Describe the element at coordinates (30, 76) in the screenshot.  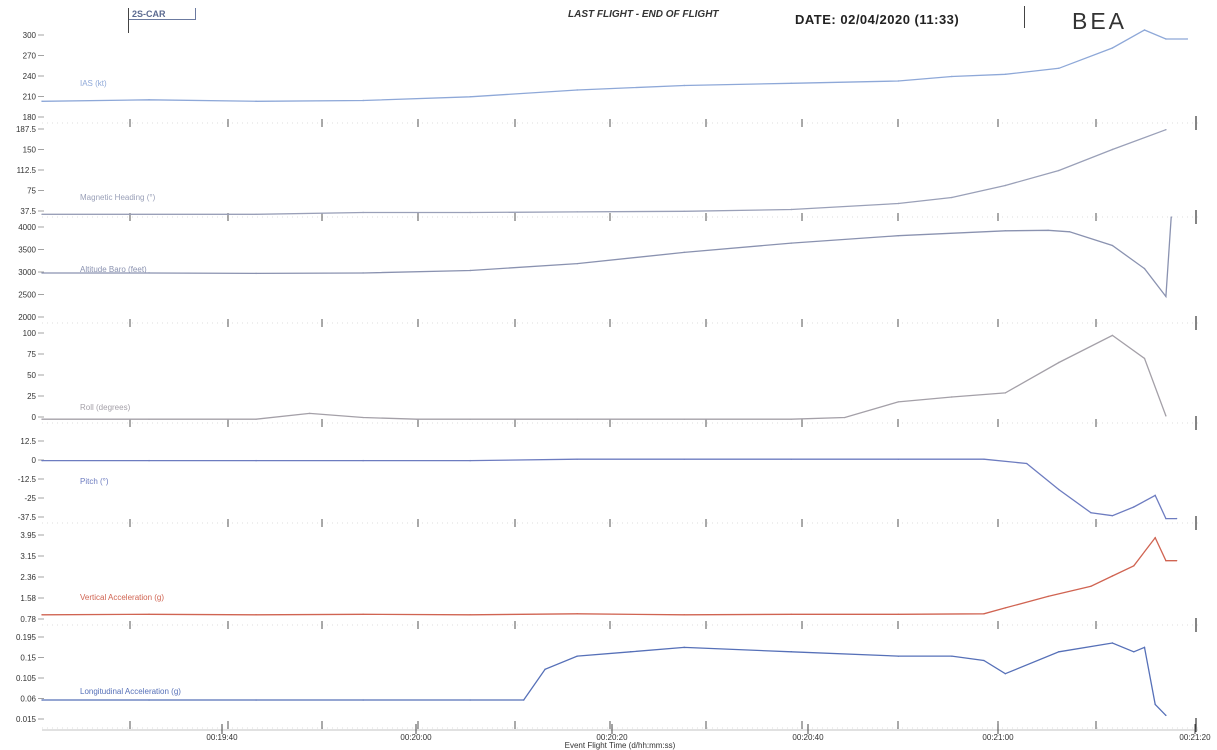
I see `y-tick-label: 240` at that location.